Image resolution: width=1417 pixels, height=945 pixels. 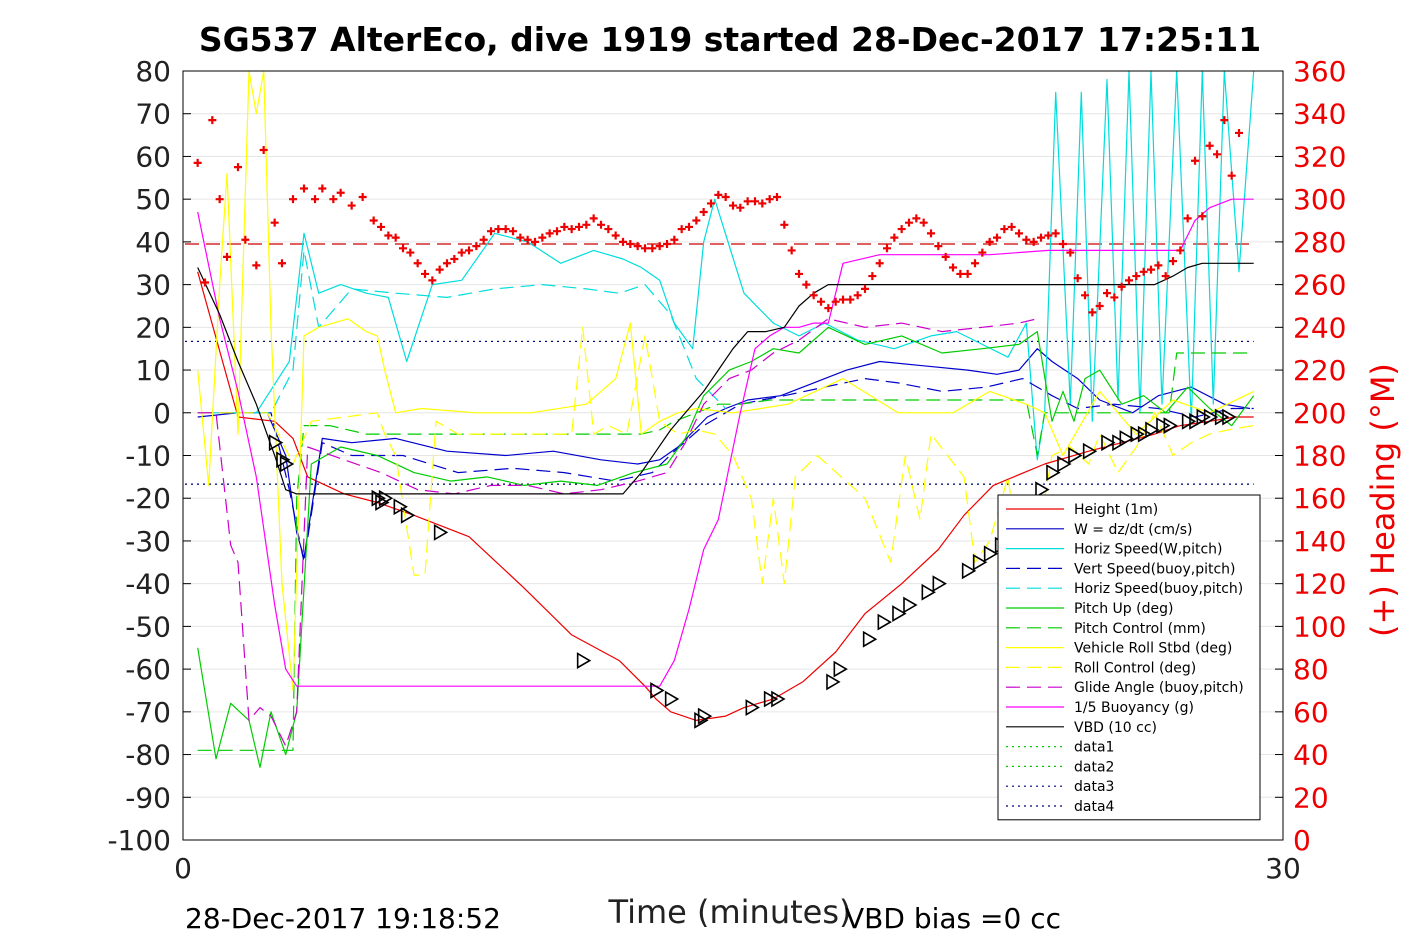 What do you see at coordinates (1319, 285) in the screenshot?
I see `right-tick-label: 260` at bounding box center [1319, 285].